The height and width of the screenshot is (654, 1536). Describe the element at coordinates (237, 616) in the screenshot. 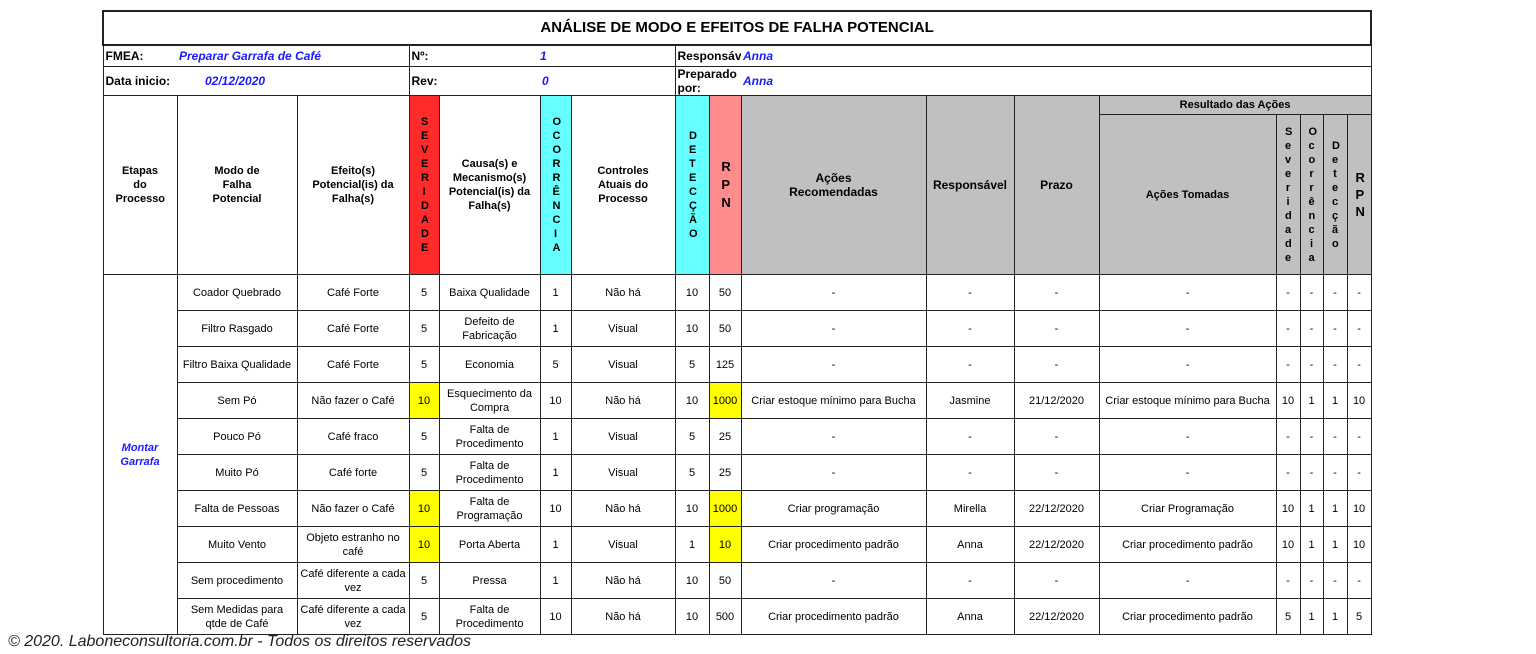

I see `cell-modo: Sem Medidas para qtde de Café` at that location.